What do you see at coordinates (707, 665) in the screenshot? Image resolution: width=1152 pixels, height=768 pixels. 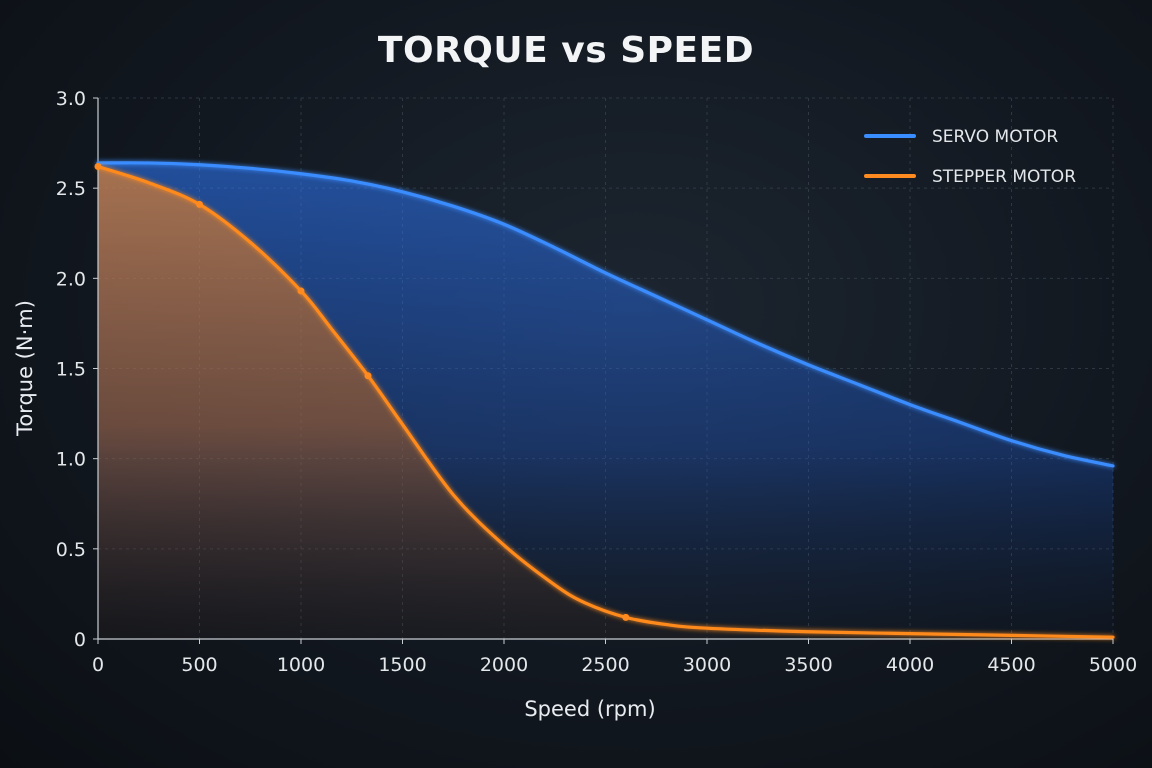 I see `x-tick-3000: 3000` at bounding box center [707, 665].